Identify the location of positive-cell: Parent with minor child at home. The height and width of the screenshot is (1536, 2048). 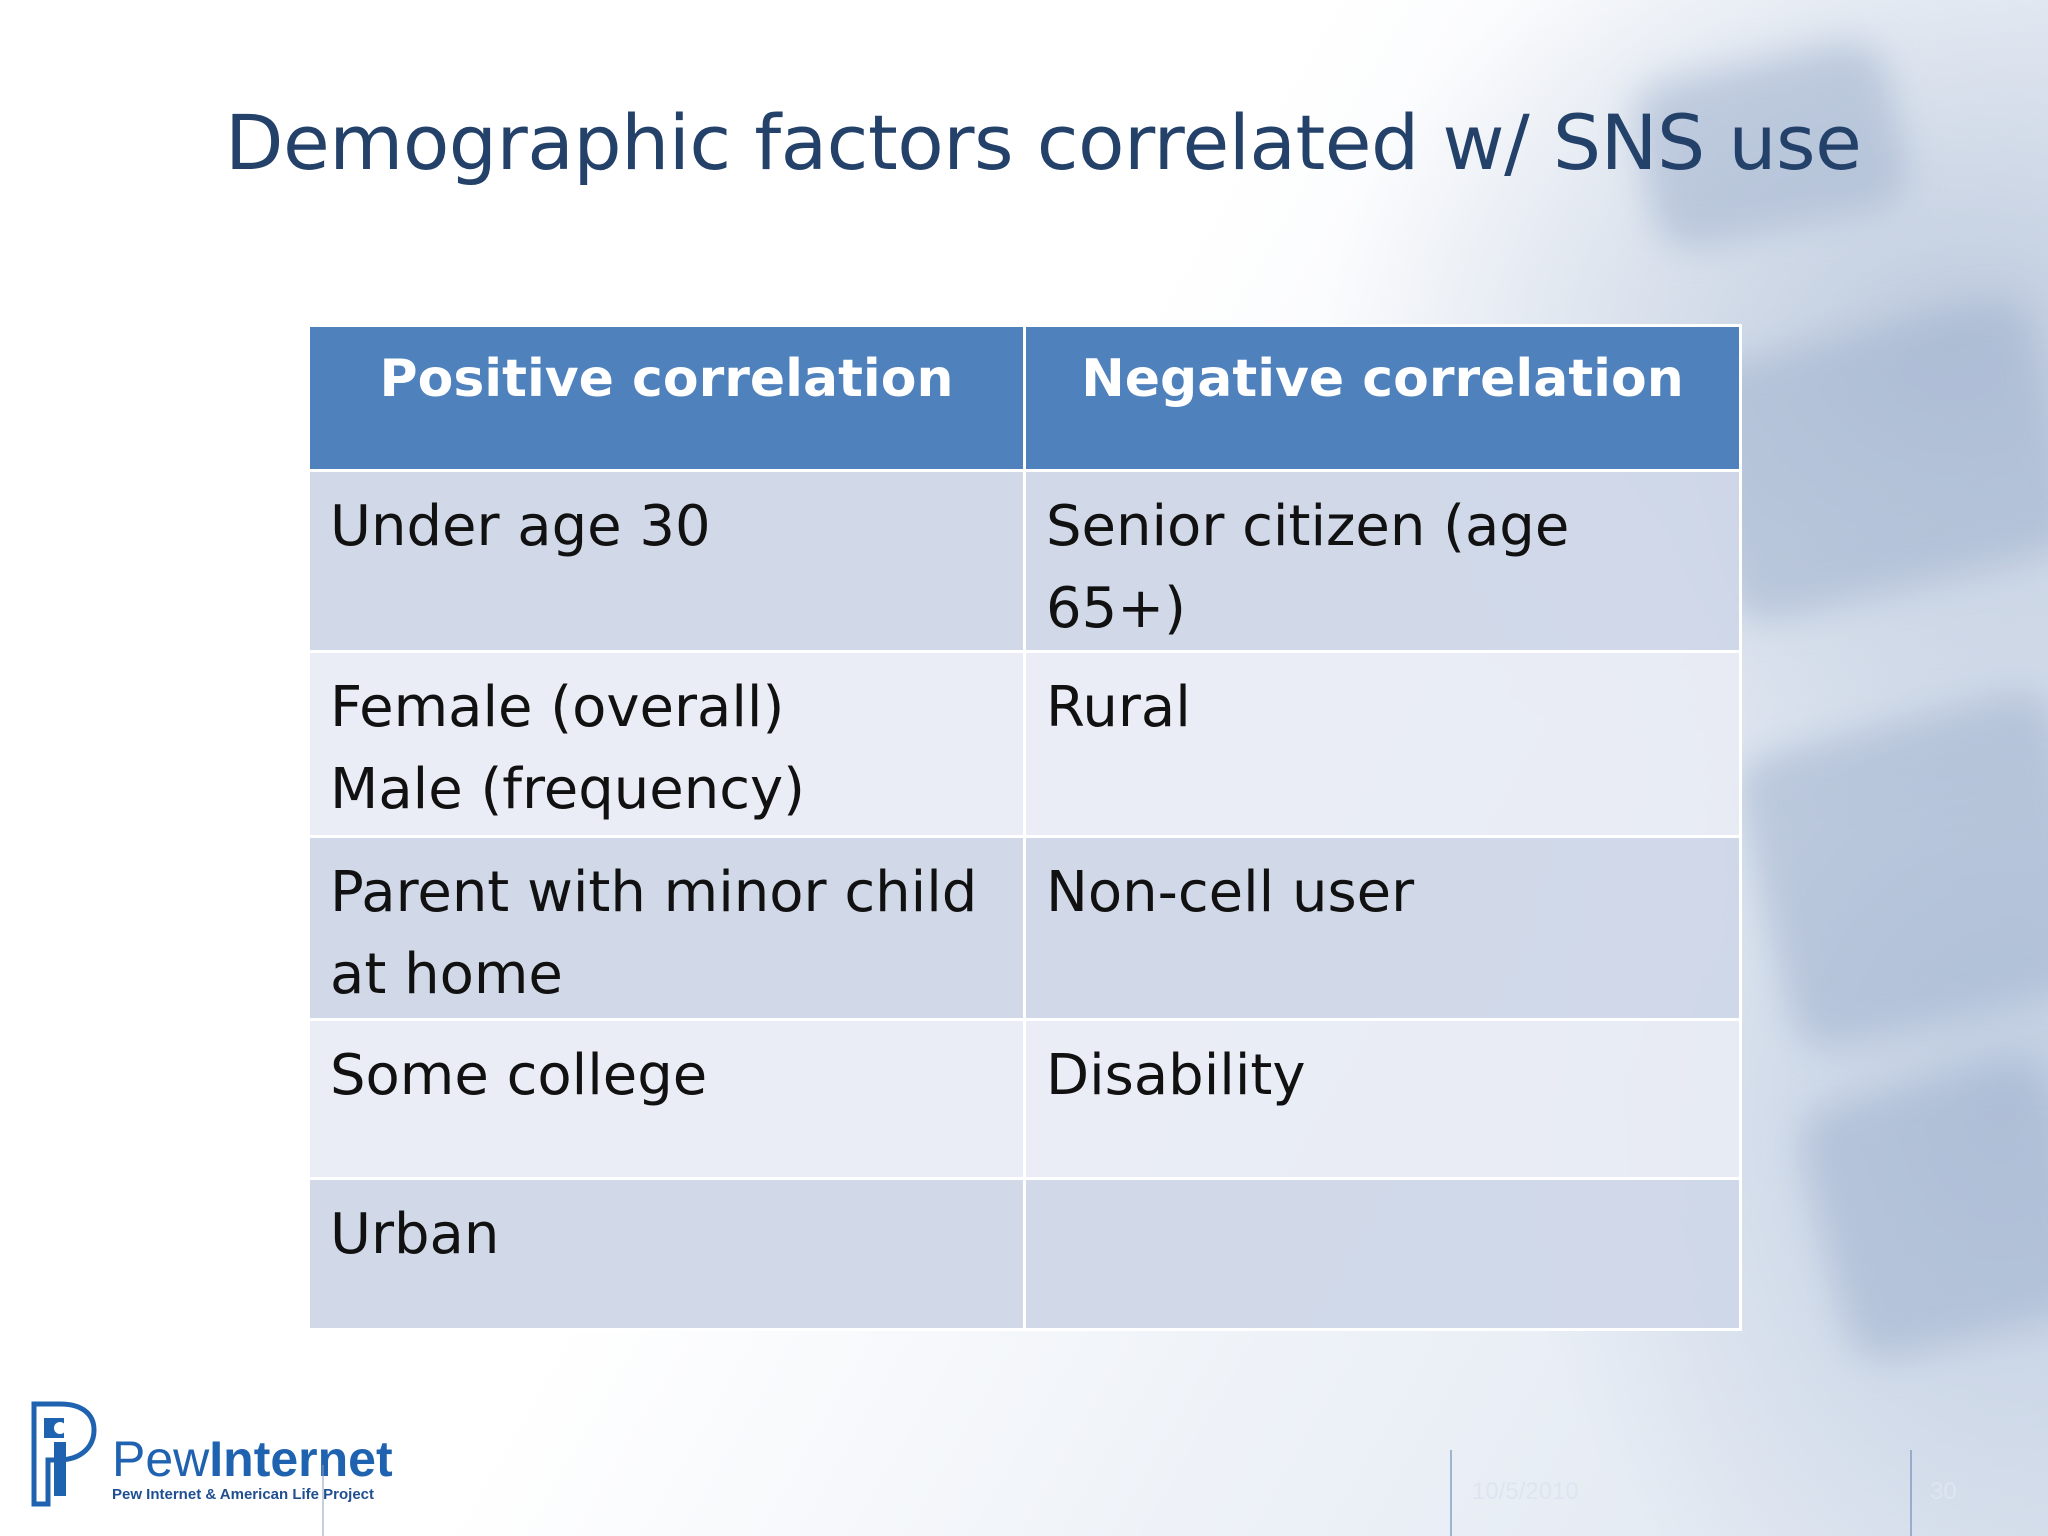
(666, 928).